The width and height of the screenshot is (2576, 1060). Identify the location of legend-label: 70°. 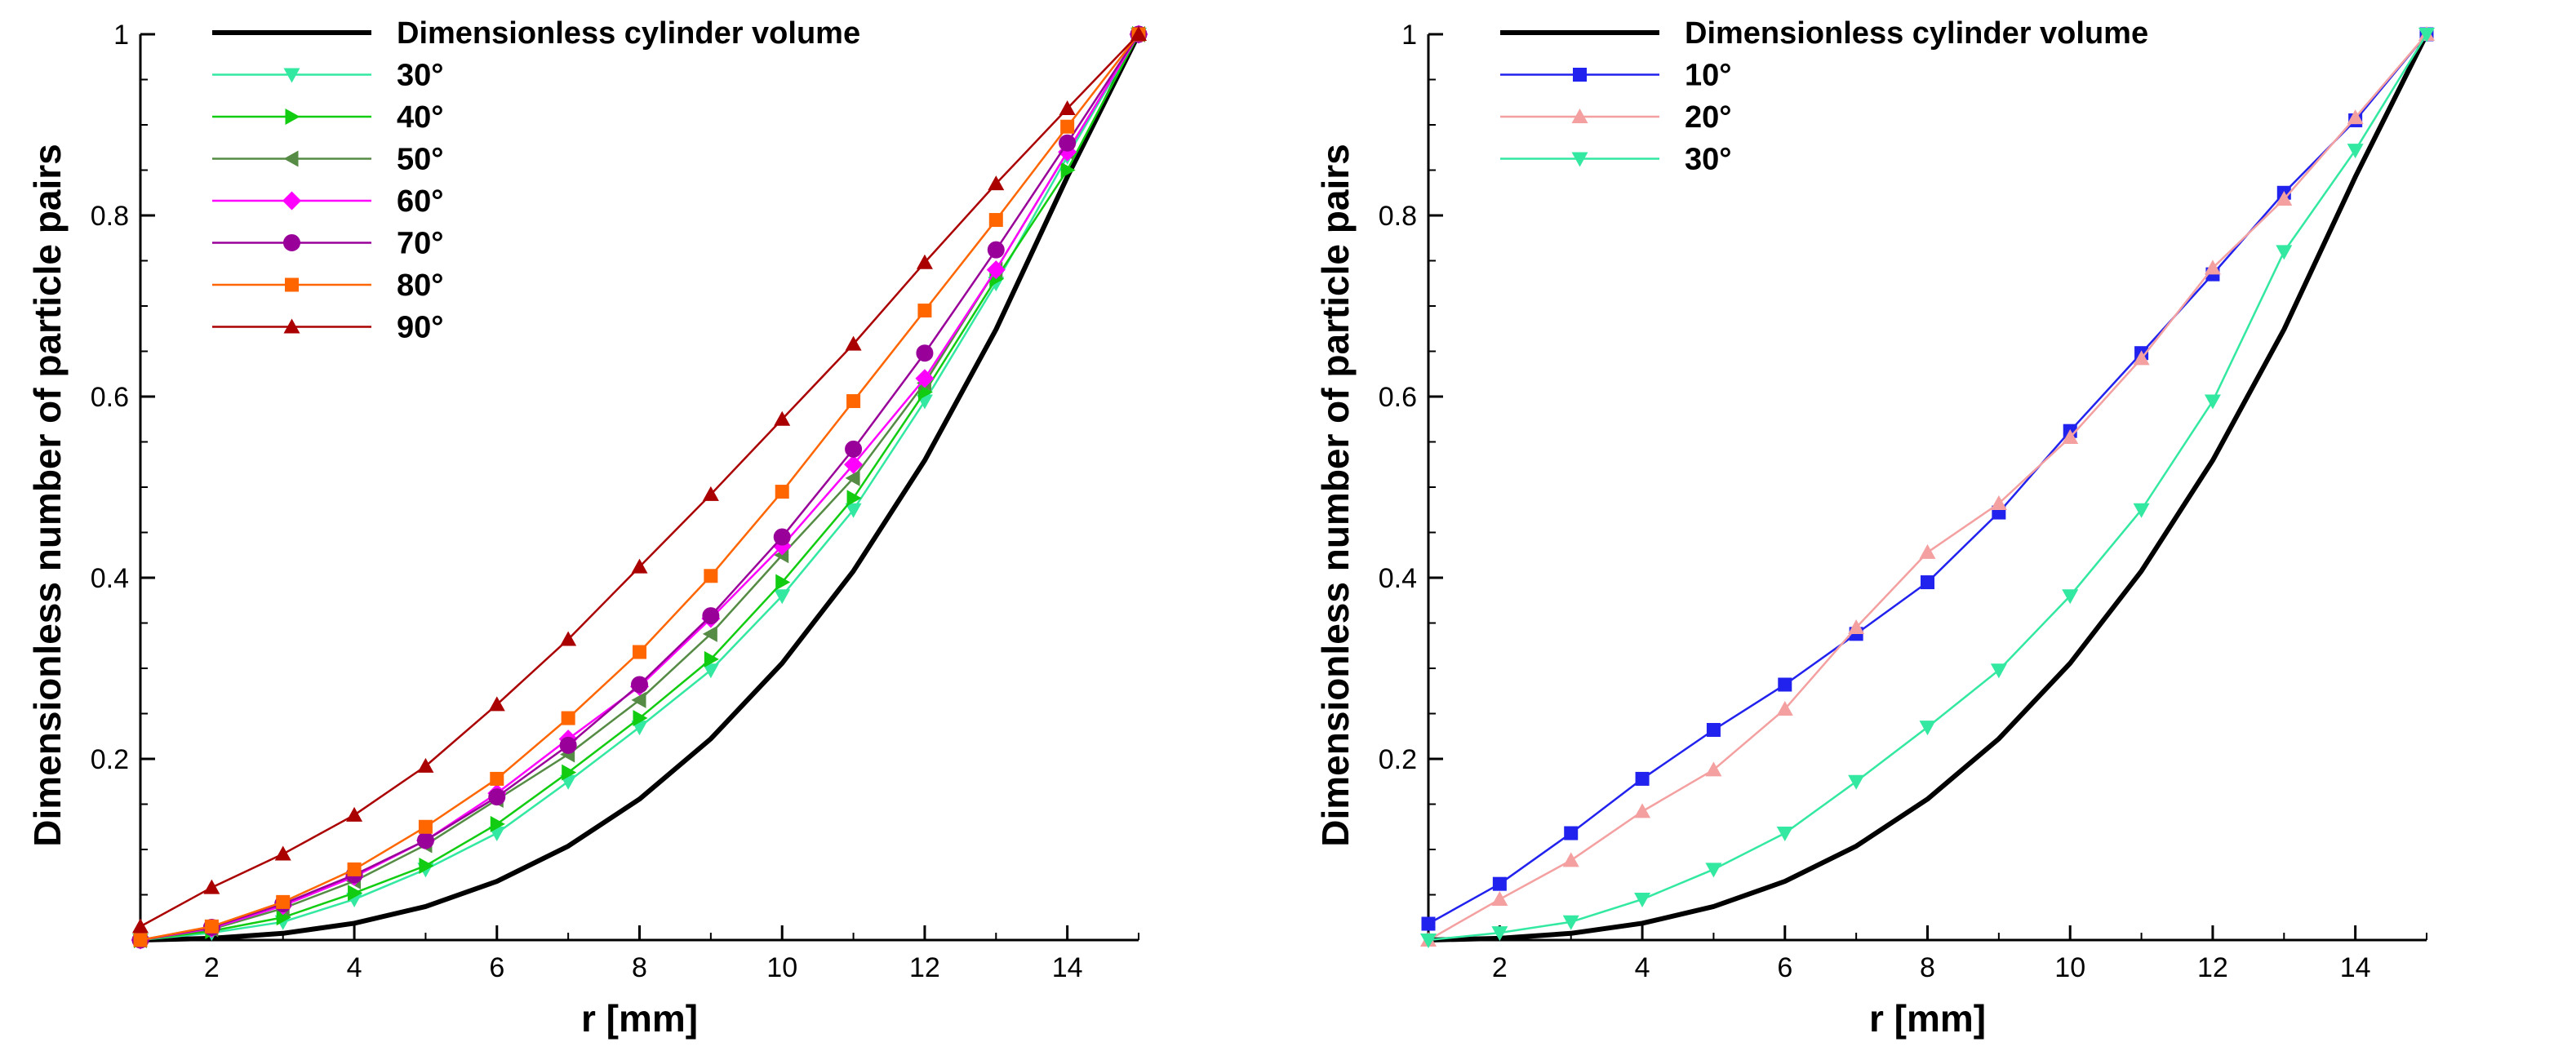
(420, 244).